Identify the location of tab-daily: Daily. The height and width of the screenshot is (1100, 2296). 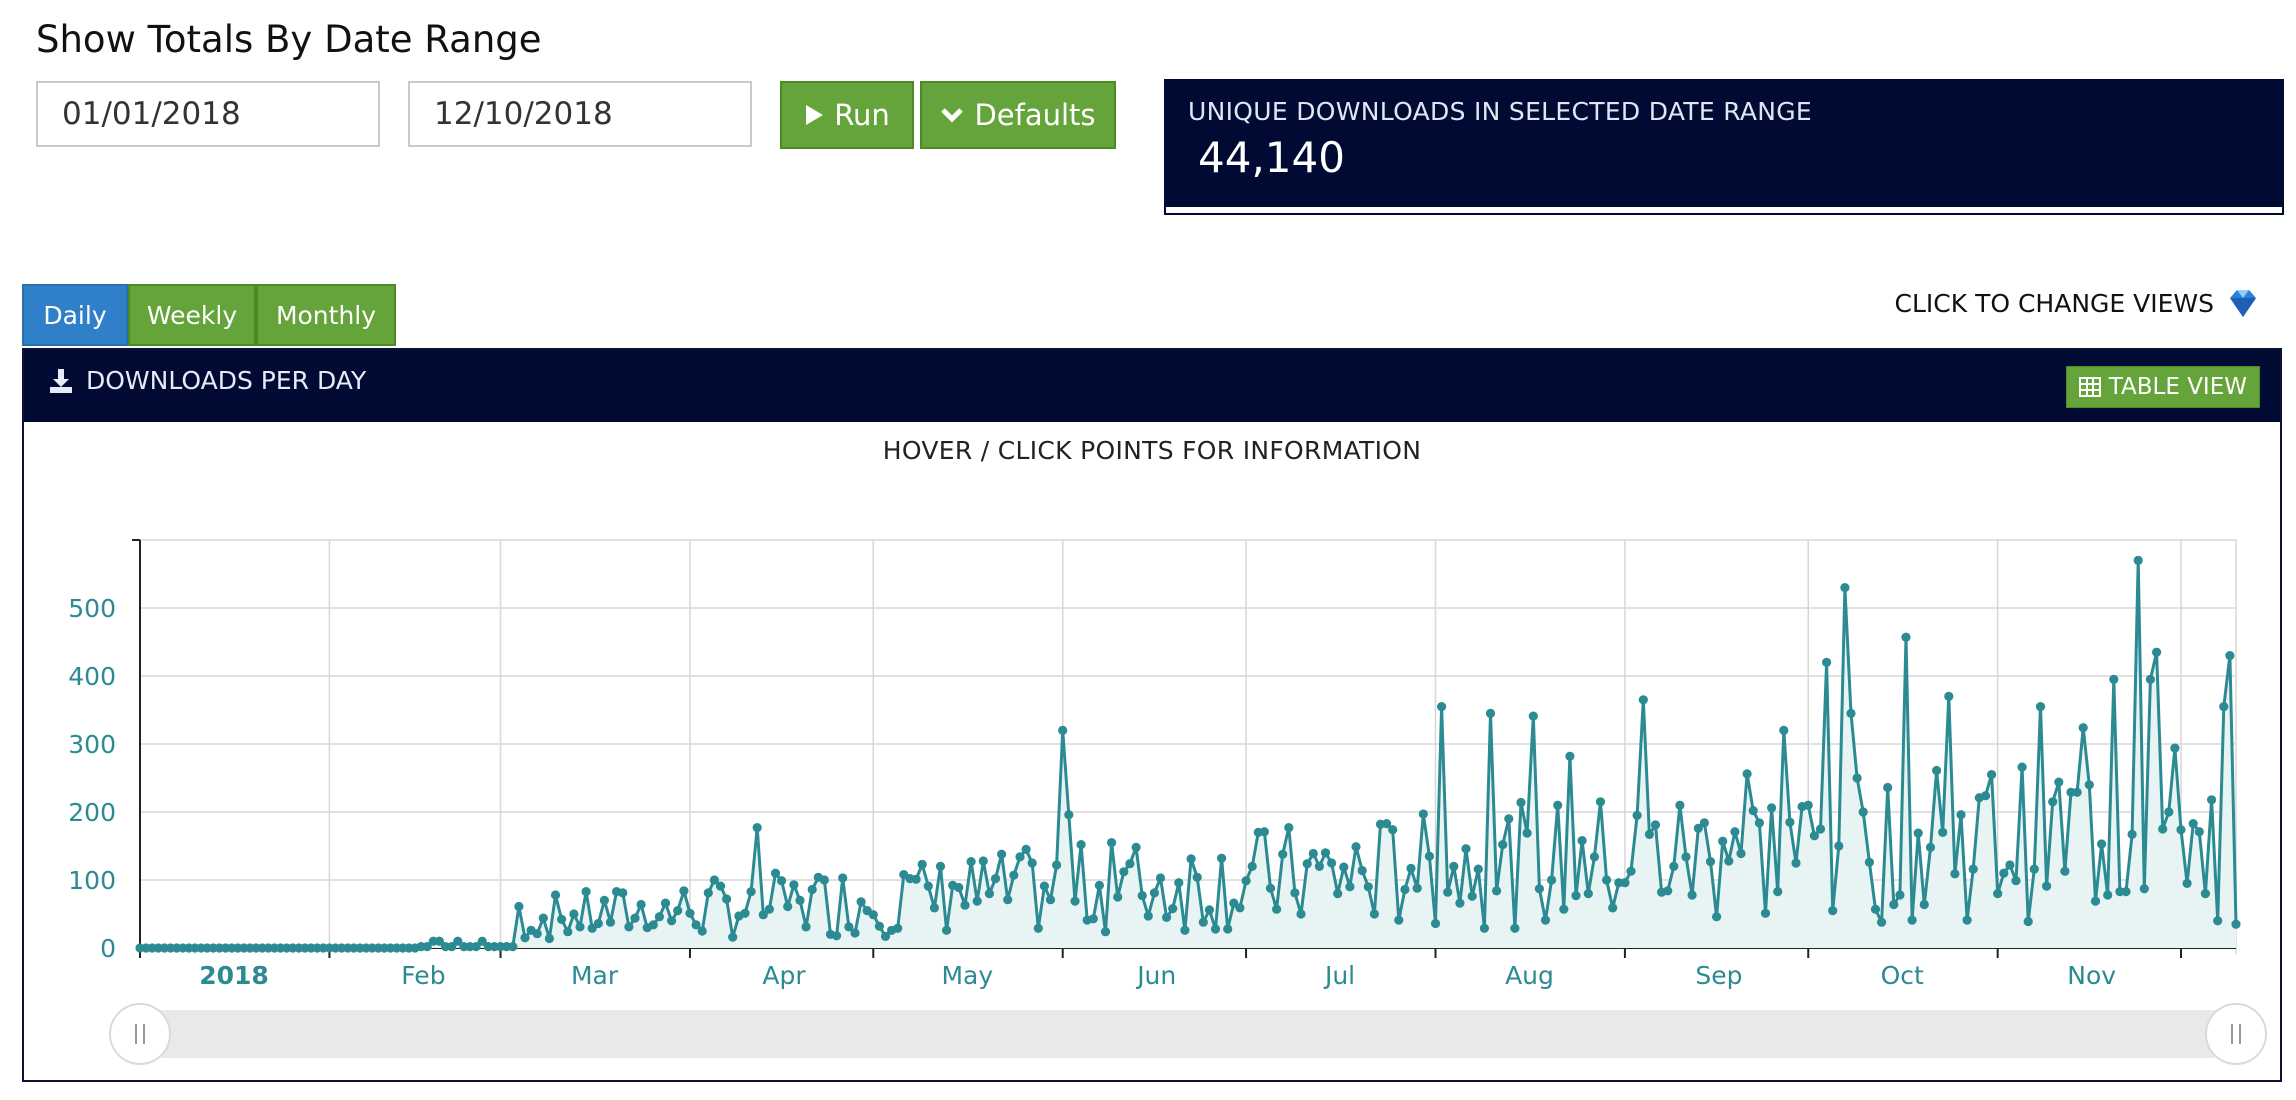
(75, 315).